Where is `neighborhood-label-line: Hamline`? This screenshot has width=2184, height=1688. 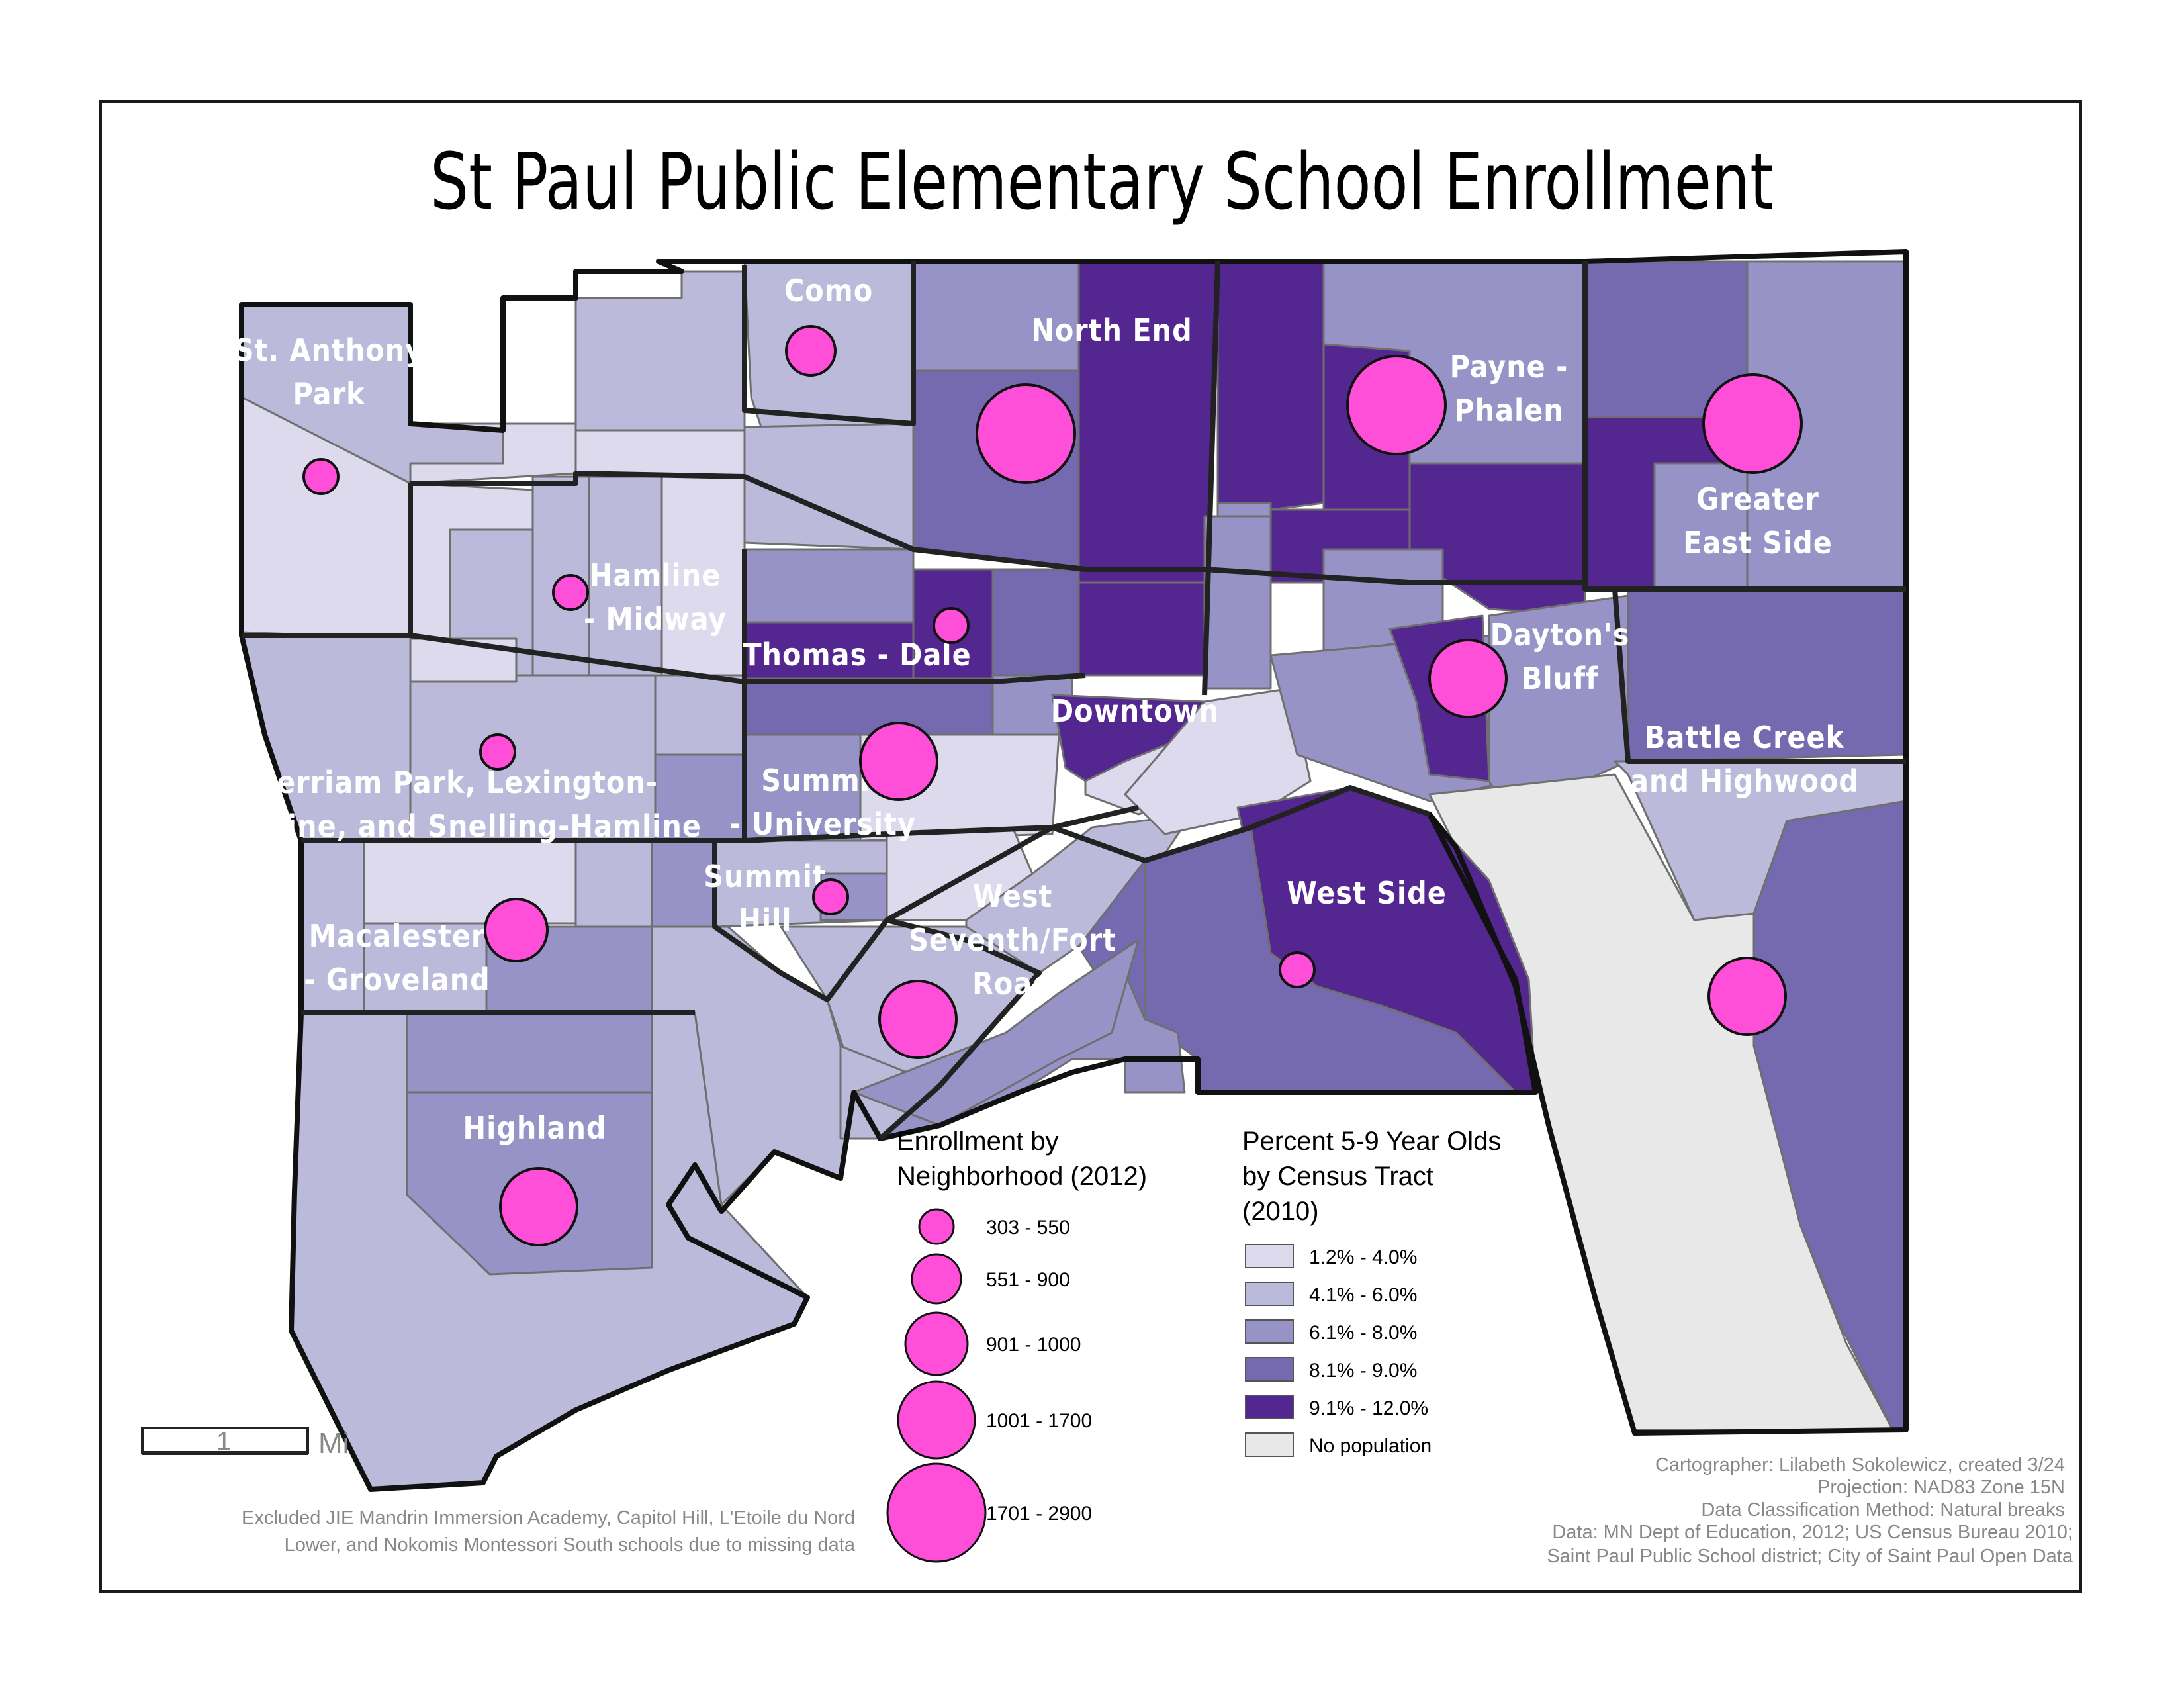 neighborhood-label-line: Hamline is located at coordinates (655, 575).